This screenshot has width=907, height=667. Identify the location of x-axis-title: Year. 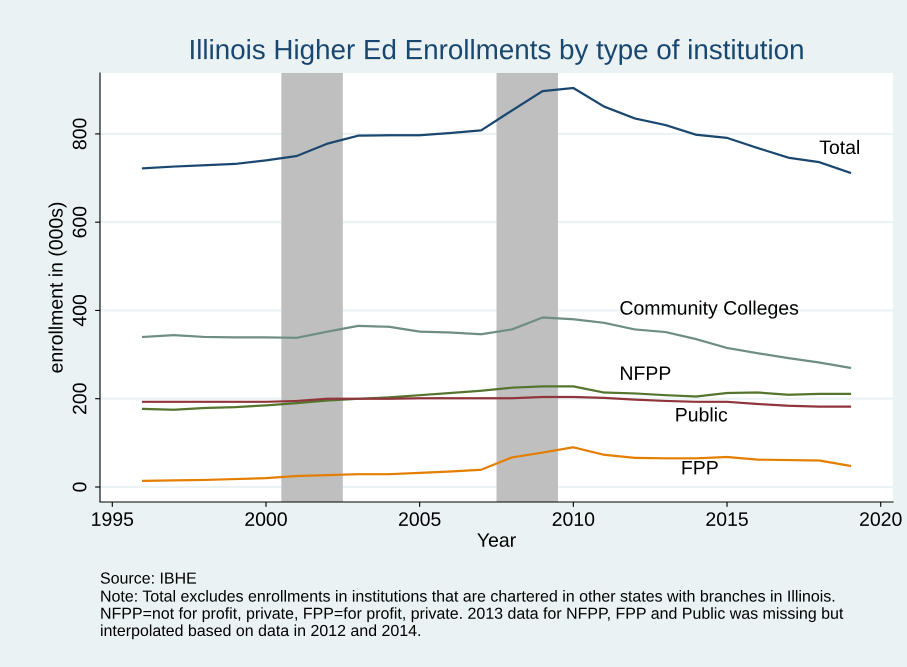
(496, 540).